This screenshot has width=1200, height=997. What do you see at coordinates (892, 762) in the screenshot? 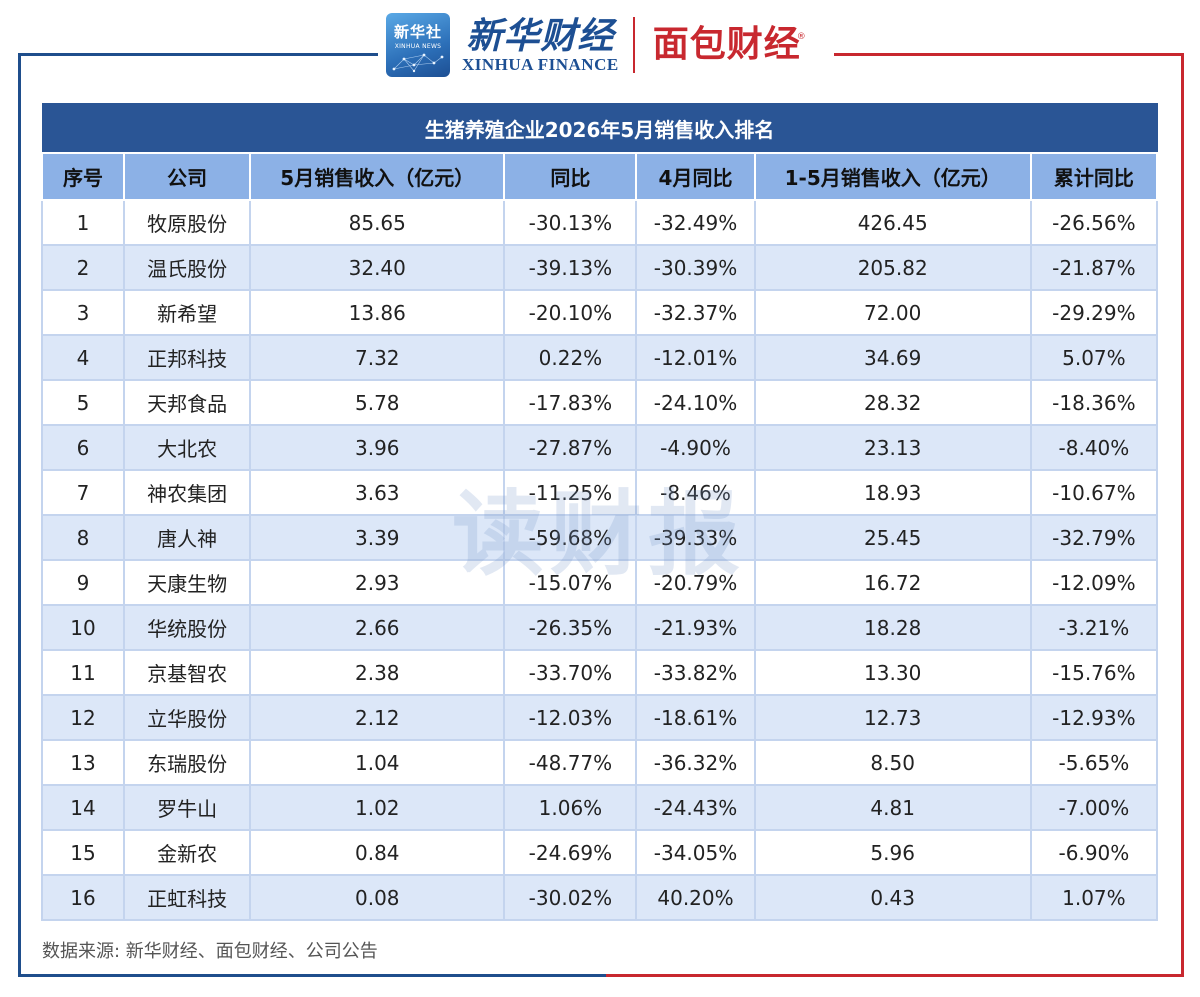
I see `table-cell: 8.50` at bounding box center [892, 762].